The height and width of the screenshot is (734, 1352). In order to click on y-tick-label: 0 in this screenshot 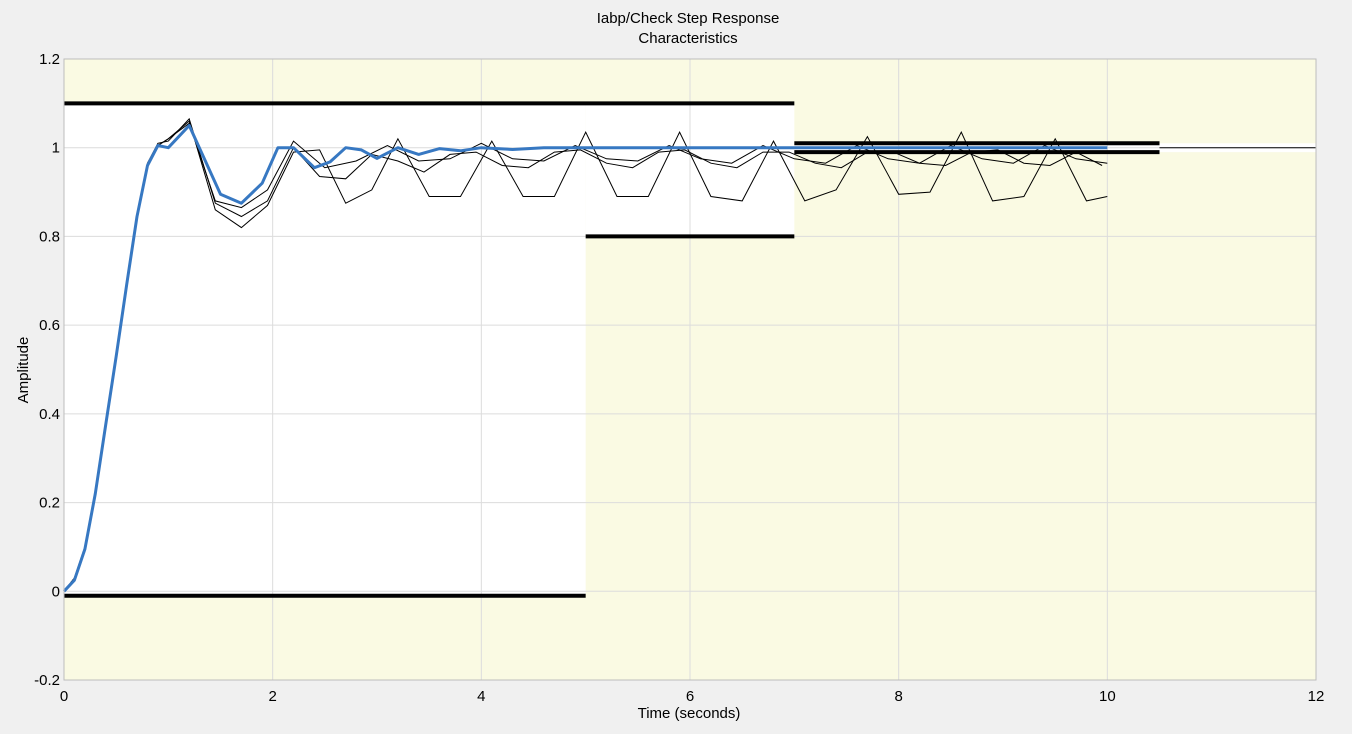, I will do `click(56, 591)`.